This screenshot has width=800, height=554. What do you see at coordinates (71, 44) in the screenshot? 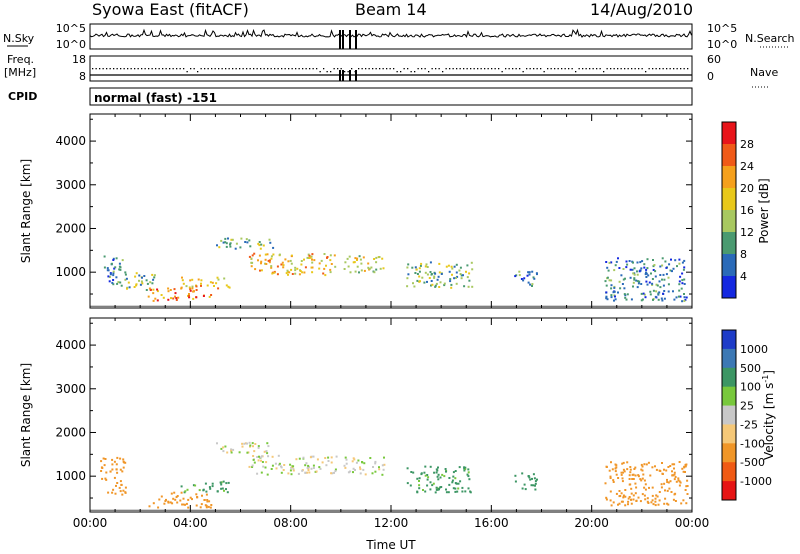
I see `nsky-tick-bottom: 10^0` at bounding box center [71, 44].